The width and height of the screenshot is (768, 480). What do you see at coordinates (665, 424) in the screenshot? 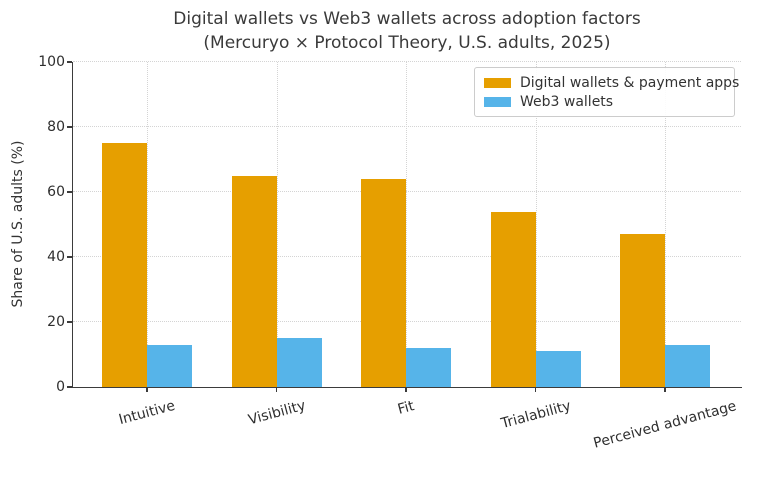
I see `xtick-label-4: Perceived advantage` at bounding box center [665, 424].